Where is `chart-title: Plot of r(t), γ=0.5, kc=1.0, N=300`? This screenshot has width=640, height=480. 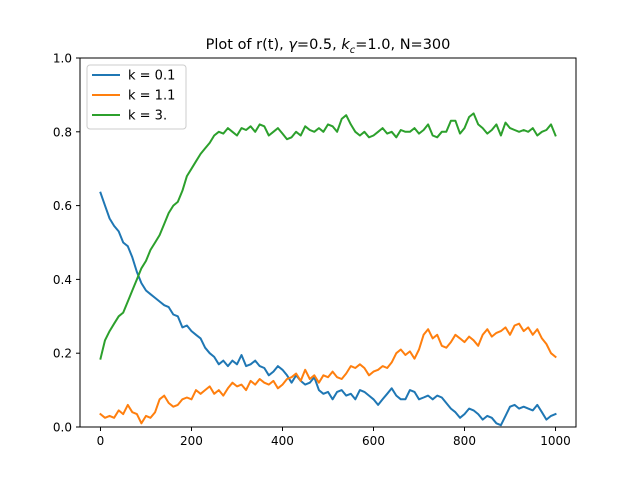
chart-title: Plot of r(t), γ=0.5, kc=1.0, N=300 is located at coordinates (328, 46).